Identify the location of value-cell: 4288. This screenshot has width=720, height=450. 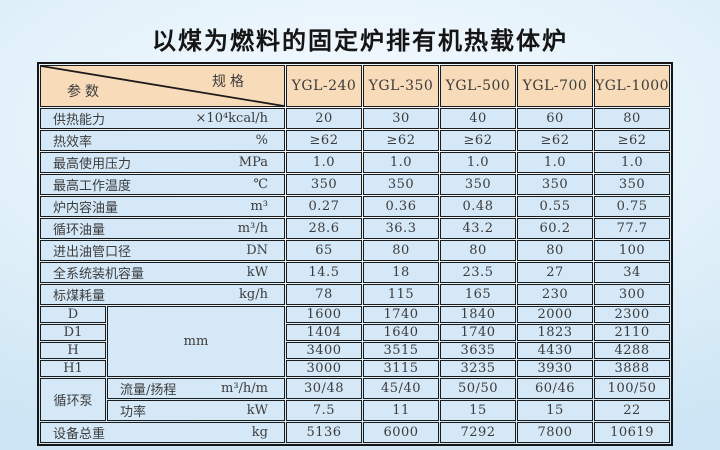
(632, 350).